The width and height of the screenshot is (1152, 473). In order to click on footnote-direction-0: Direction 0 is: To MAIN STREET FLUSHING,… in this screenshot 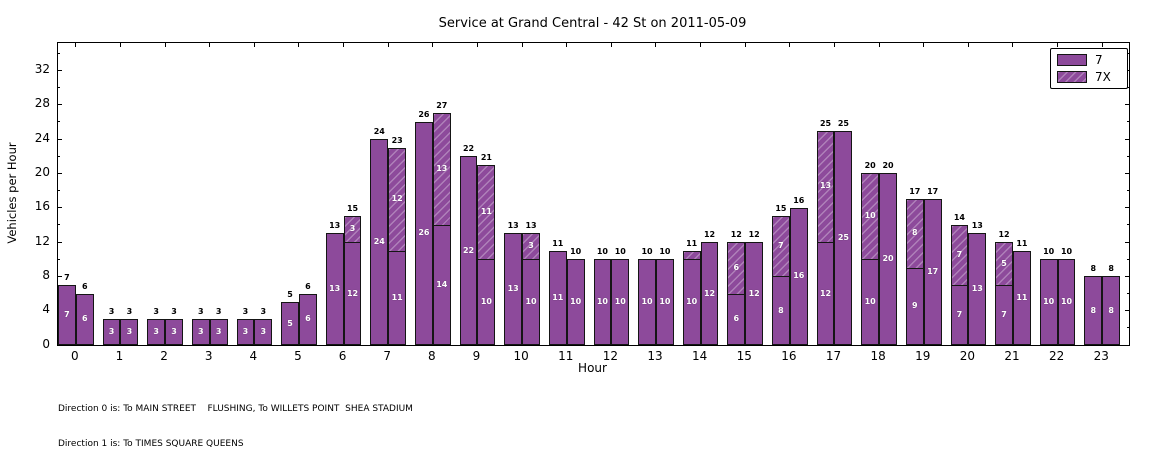, I will do `click(235, 409)`.